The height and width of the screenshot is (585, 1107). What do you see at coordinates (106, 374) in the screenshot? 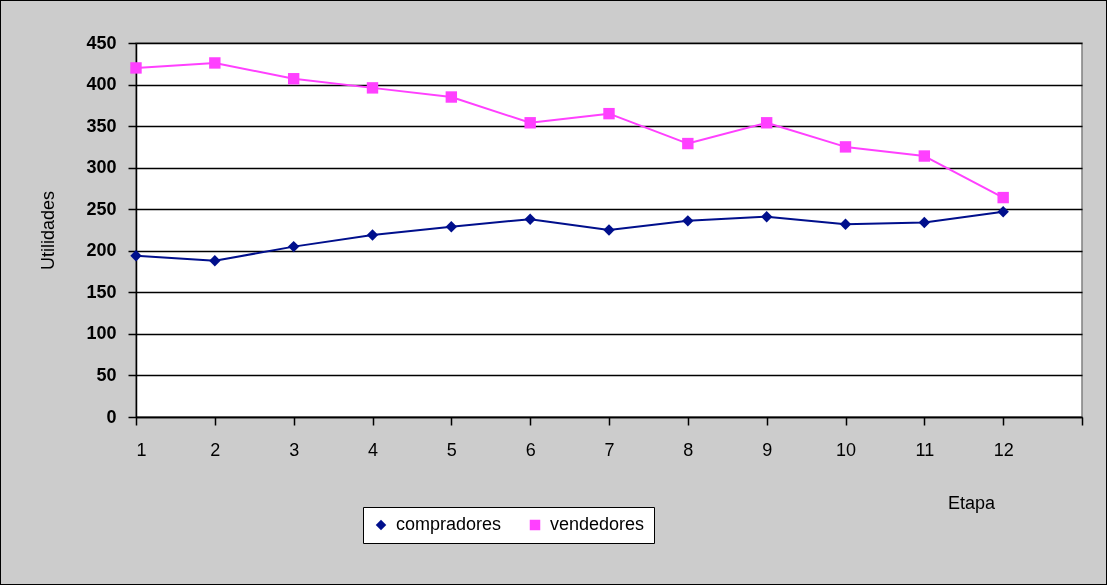
I see `y-tick-label: 50` at bounding box center [106, 374].